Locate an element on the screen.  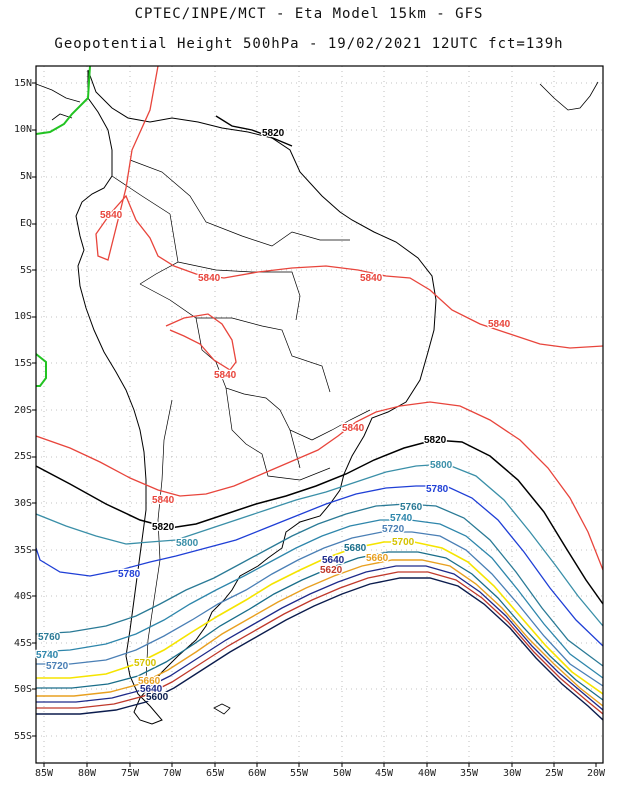
contour-label-5720-pacific: 5720 is located at coordinates (57, 666).